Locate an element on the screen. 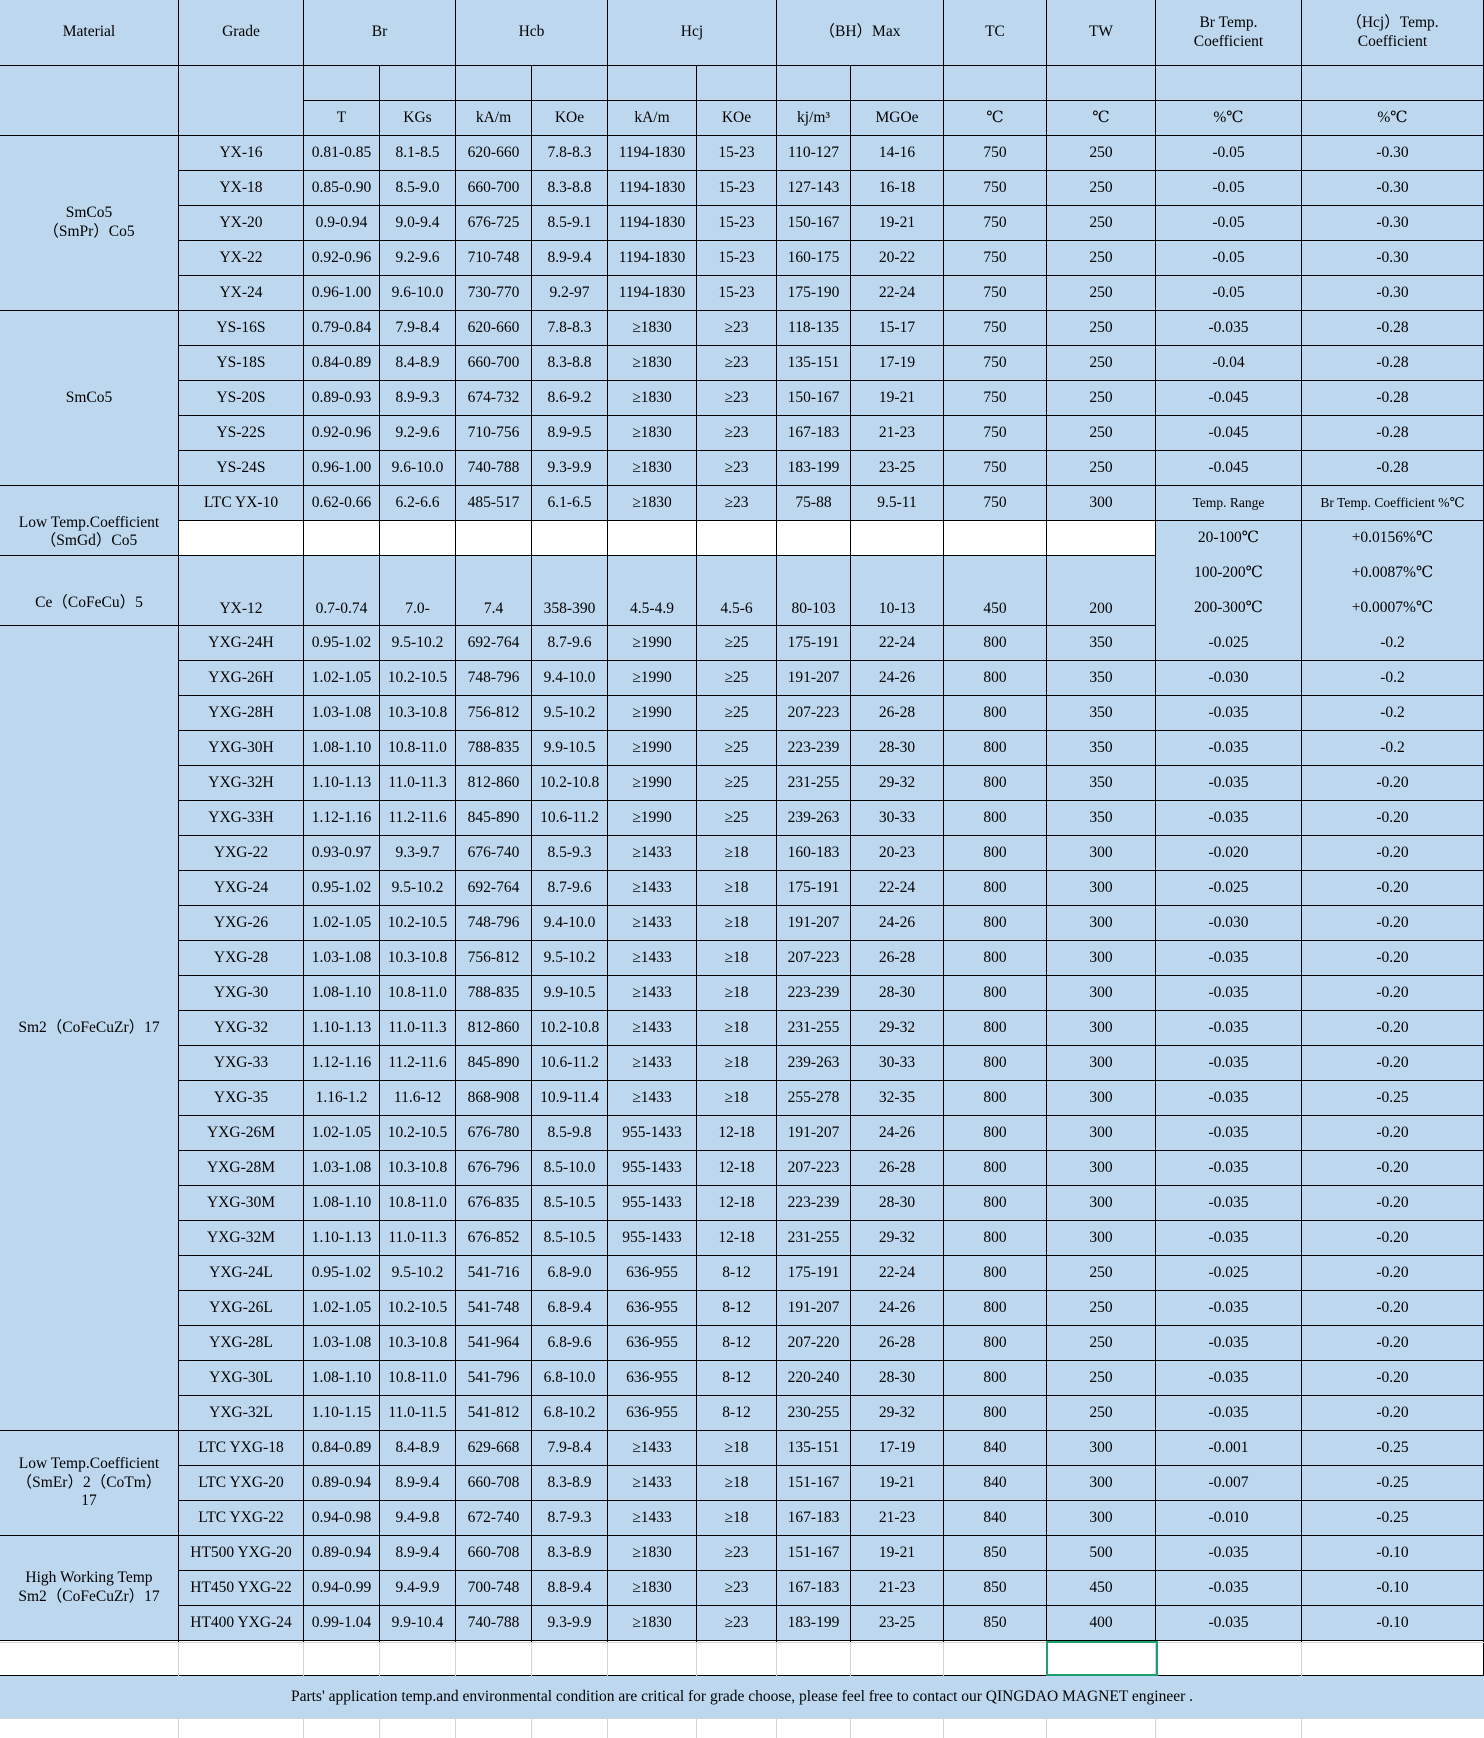 The height and width of the screenshot is (1738, 1484). table-cell: 629-668 is located at coordinates (494, 1448).